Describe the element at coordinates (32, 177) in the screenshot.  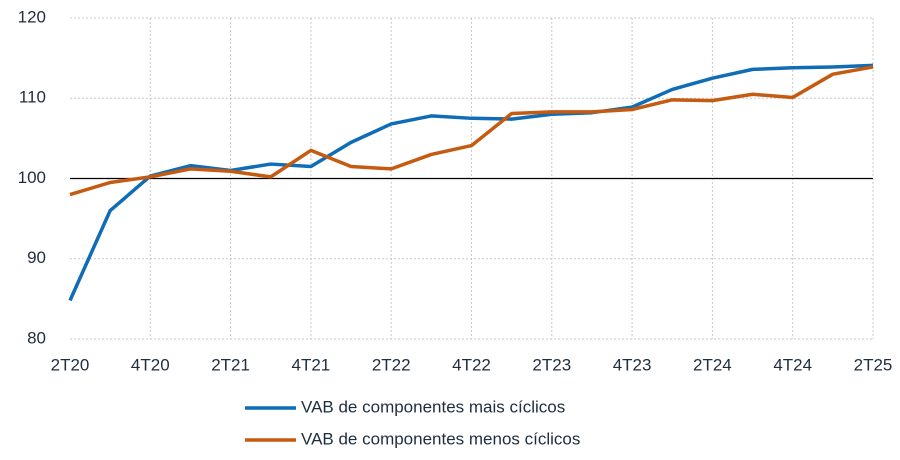
I see `y-tick-label: 100` at that location.